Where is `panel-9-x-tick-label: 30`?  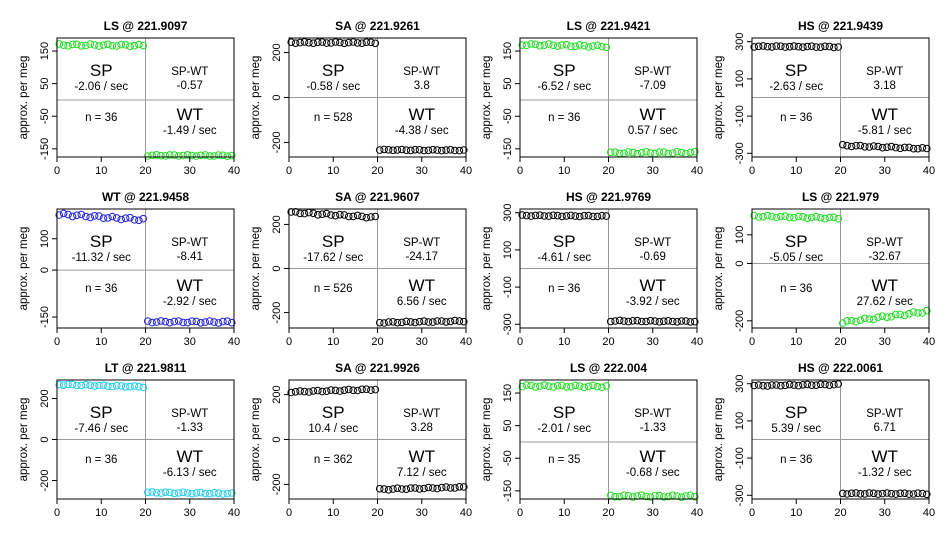
panel-9-x-tick-label: 30 is located at coordinates (190, 513).